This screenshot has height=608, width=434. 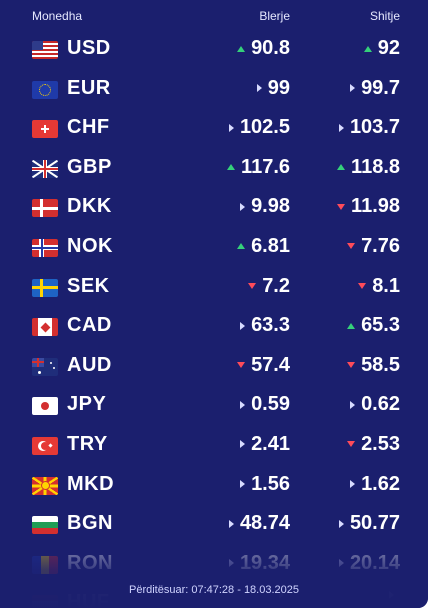 I want to click on buy-value: 99, so click(x=278, y=87).